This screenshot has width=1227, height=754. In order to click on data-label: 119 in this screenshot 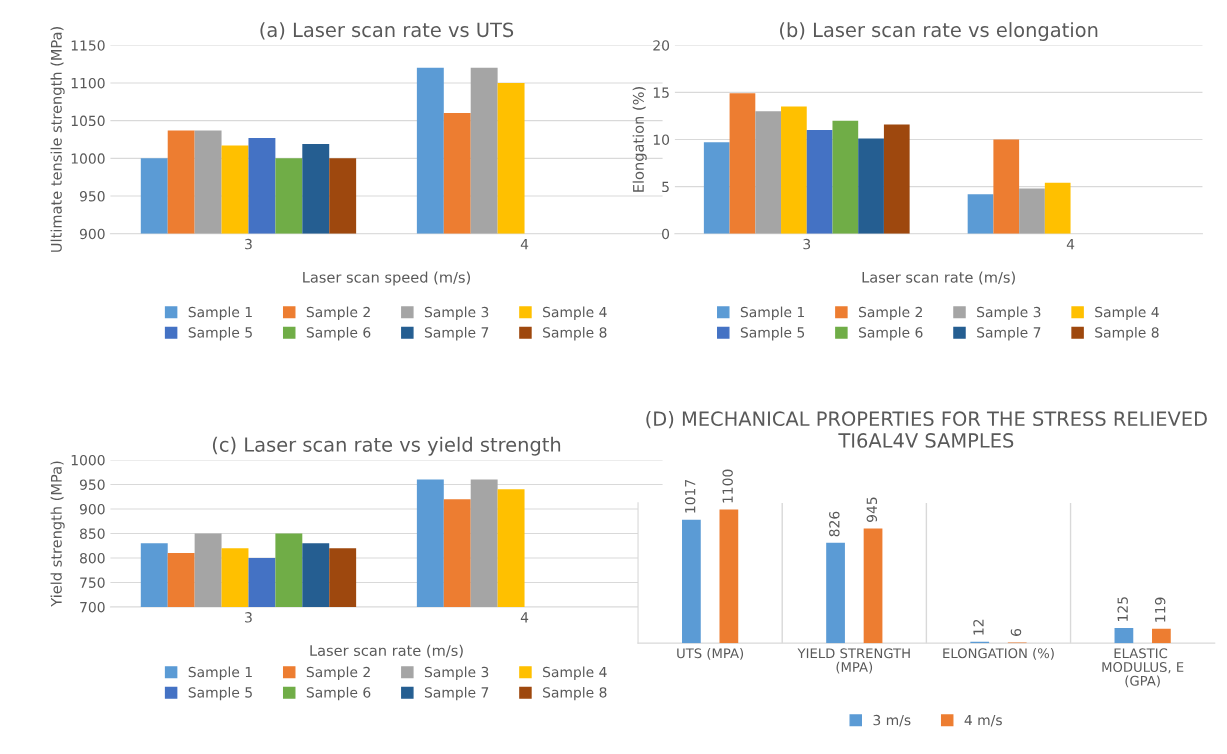, I will do `click(1160, 609)`.